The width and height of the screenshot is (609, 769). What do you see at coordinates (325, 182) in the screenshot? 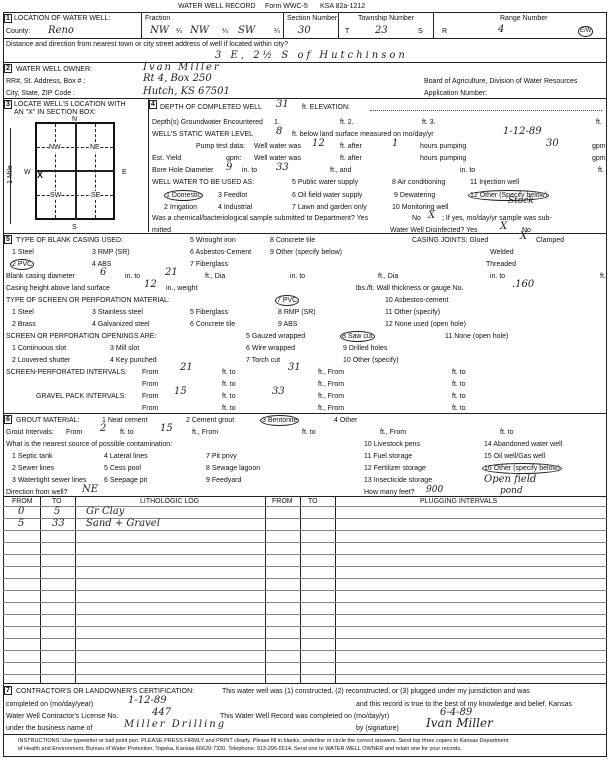
I see `use-option: 5 Public water supply` at bounding box center [325, 182].